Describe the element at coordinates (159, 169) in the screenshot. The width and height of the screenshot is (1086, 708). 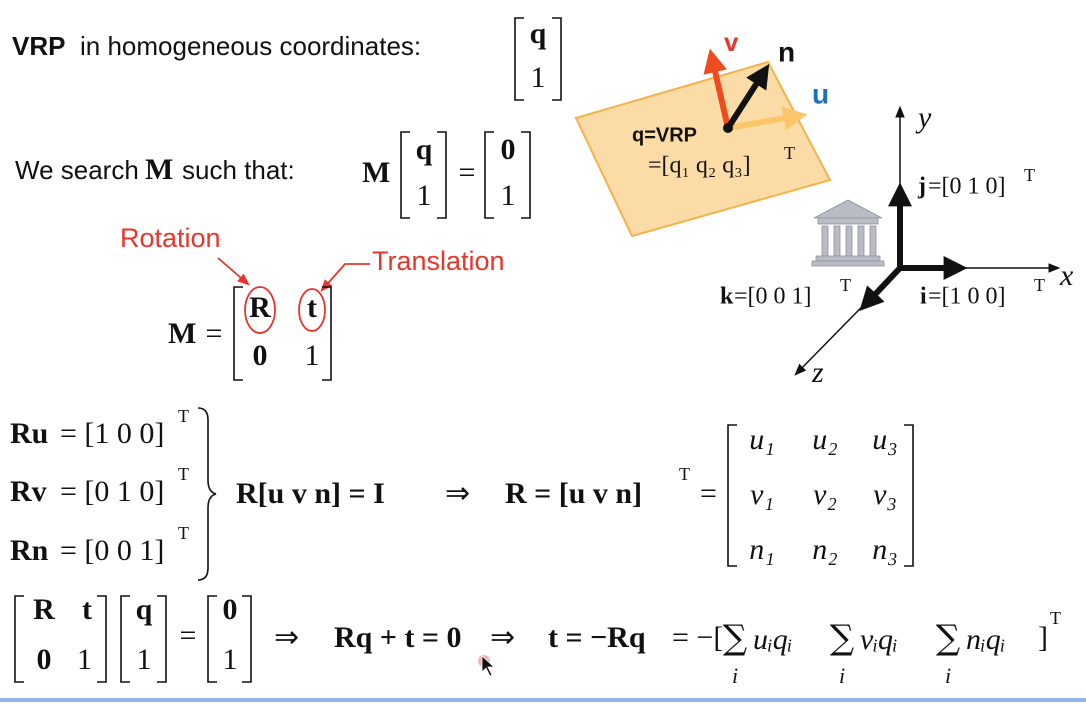
I see `search-symbol: M` at that location.